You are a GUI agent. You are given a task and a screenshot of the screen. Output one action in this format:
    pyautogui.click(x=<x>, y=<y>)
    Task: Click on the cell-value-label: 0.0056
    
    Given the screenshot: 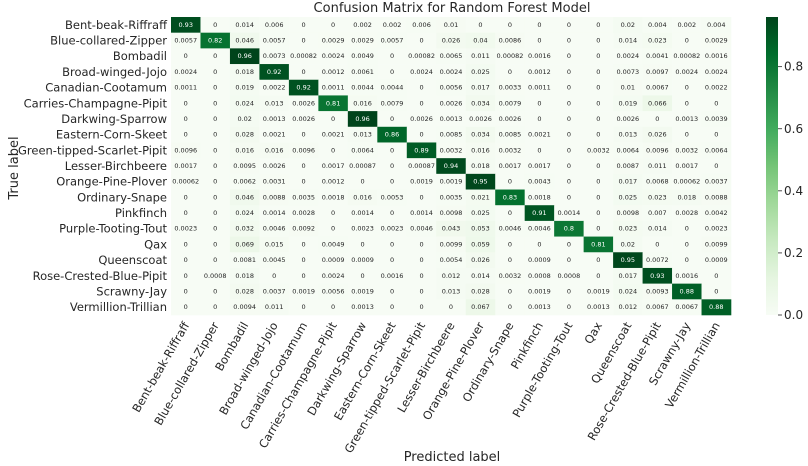 What is the action you would take?
    pyautogui.click(x=451, y=88)
    